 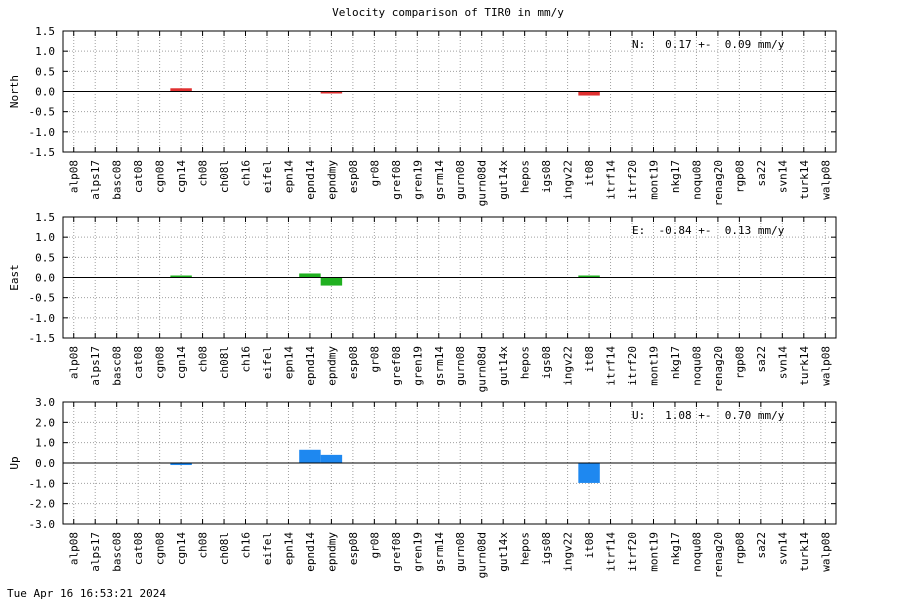 What do you see at coordinates (288, 176) in the screenshot?
I see `x-tick-label: epn14` at bounding box center [288, 176].